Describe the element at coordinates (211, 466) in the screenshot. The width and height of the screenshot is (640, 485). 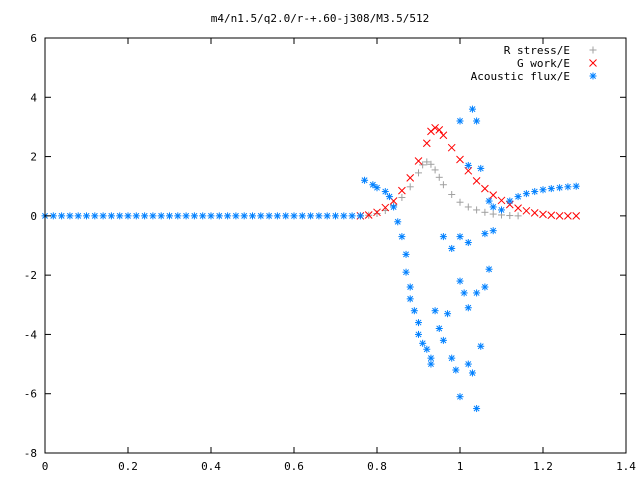
I see `x-tick-label: 0.4` at that location.